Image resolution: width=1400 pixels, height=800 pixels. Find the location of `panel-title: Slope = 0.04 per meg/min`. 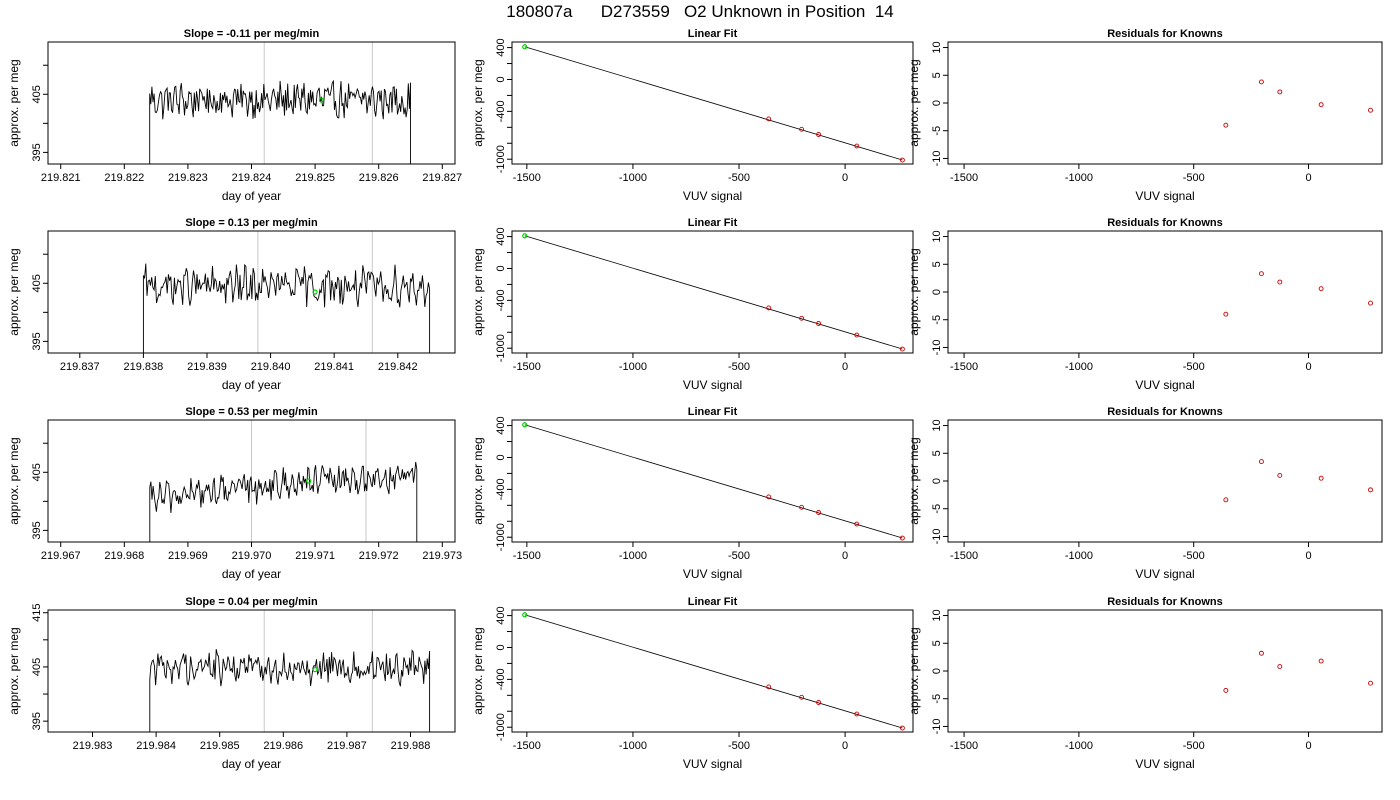

panel-title: Slope = 0.04 per meg/min is located at coordinates (251, 602).